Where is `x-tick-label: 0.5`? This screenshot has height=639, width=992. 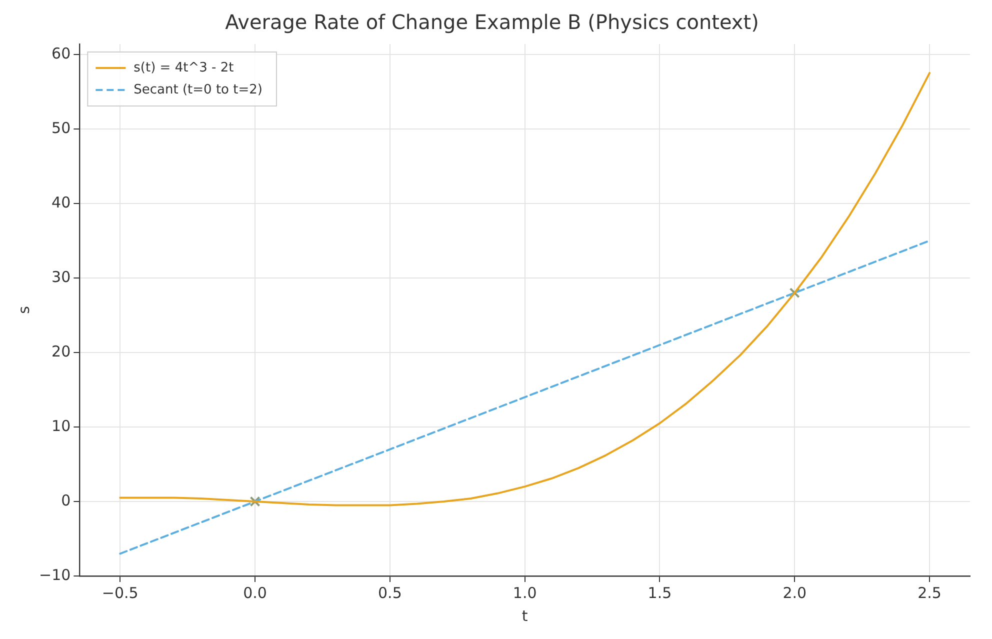
x-tick-label: 0.5 is located at coordinates (390, 593).